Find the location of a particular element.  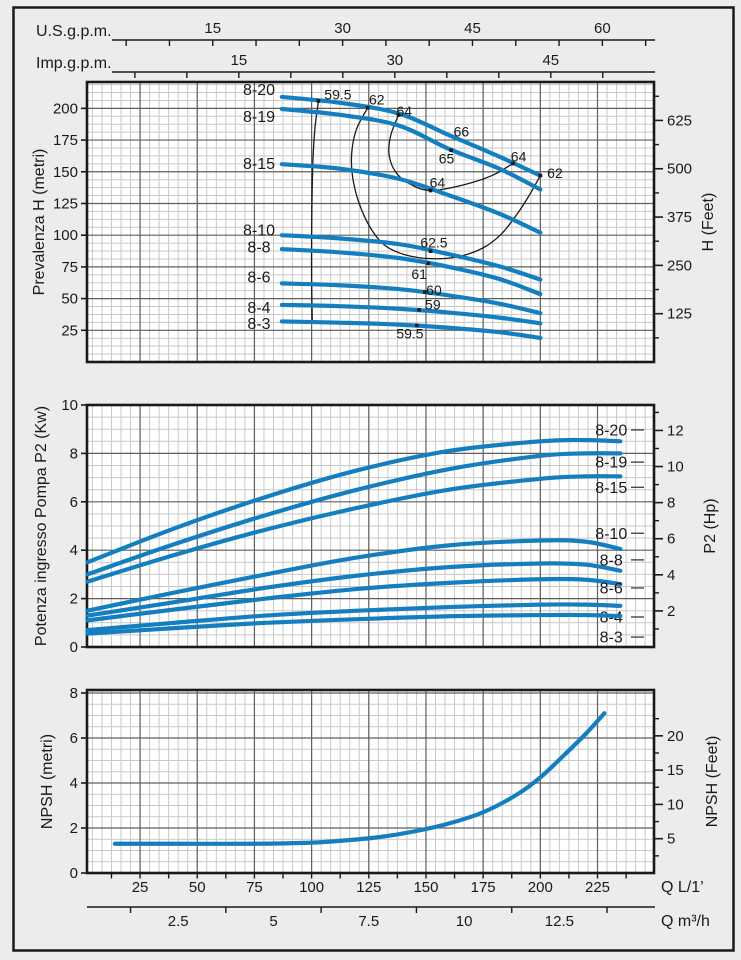

y-axis-right-tick-label: 375 is located at coordinates (679, 217).